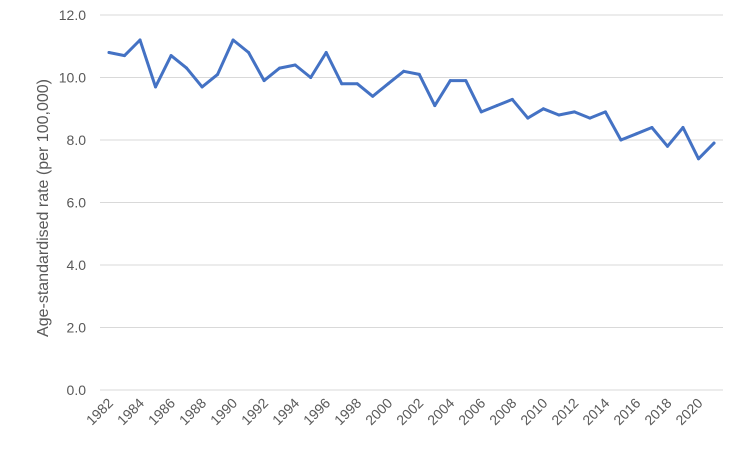 The height and width of the screenshot is (452, 741). I want to click on x-tick-label: 1998, so click(347, 411).